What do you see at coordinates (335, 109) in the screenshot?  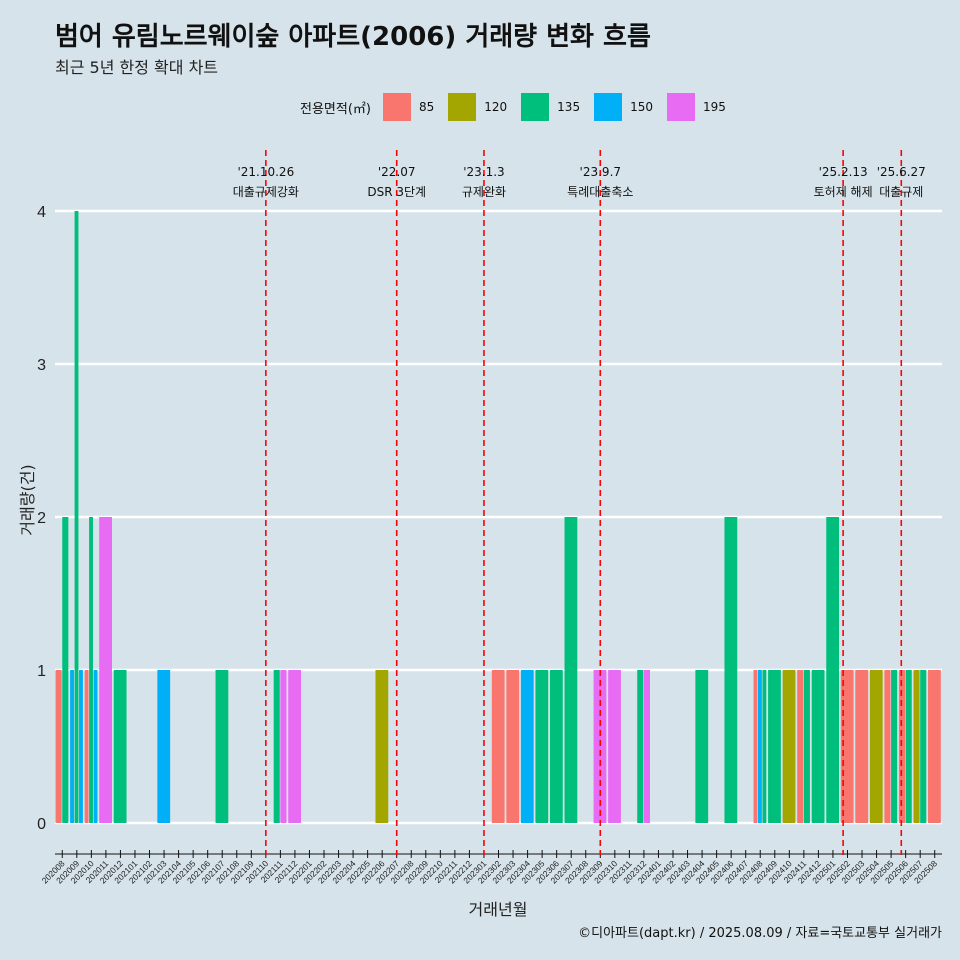 I see `legend-title: 전용면적(㎡)` at bounding box center [335, 109].